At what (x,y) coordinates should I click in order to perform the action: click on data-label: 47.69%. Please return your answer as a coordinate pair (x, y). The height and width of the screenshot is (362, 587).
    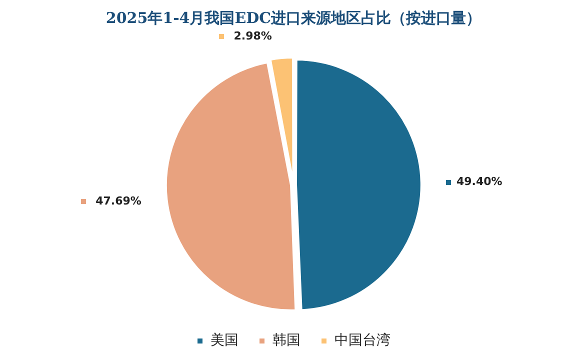
    Looking at the image, I should click on (119, 201).